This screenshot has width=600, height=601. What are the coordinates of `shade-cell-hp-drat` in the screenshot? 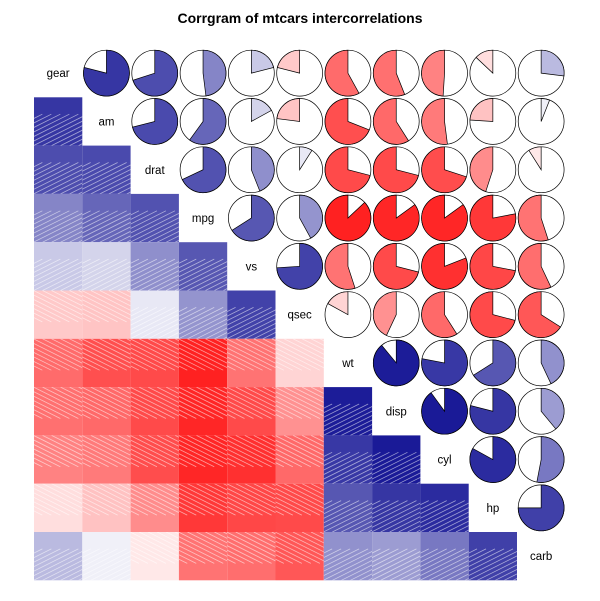 It's located at (154, 507).